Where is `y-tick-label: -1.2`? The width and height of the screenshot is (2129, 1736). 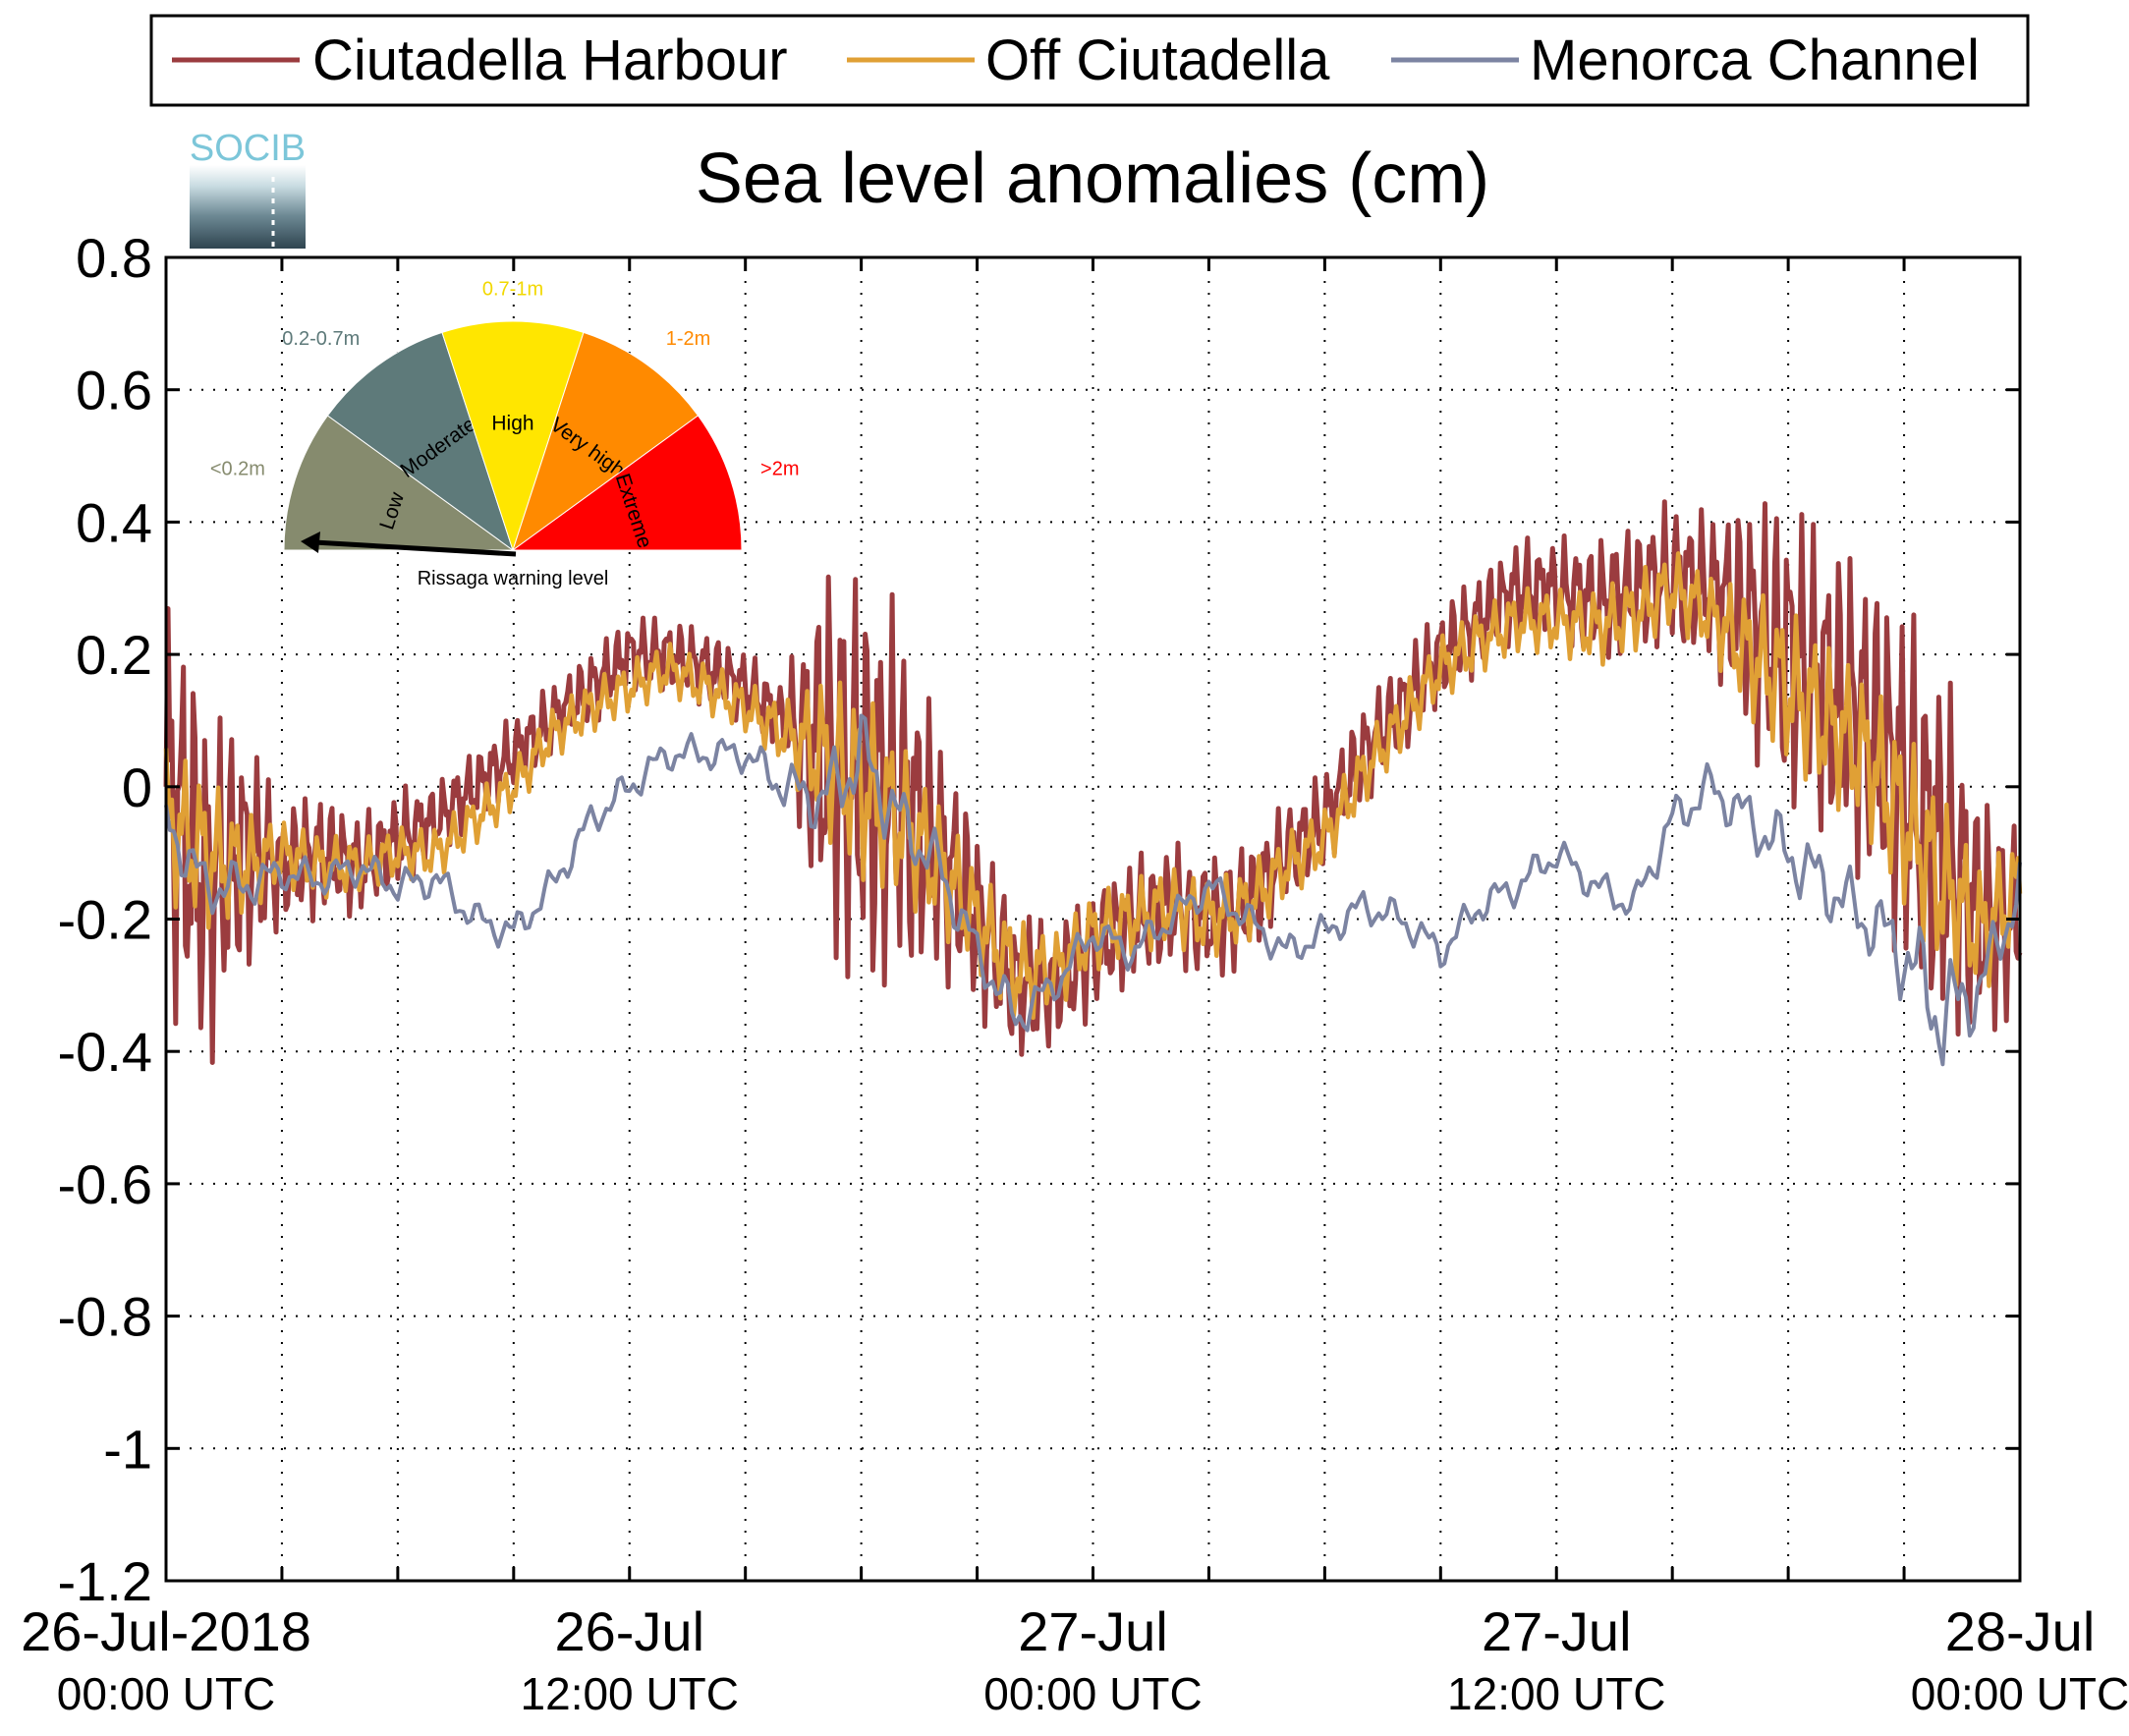 y-tick-label: -1.2 is located at coordinates (106, 1581).